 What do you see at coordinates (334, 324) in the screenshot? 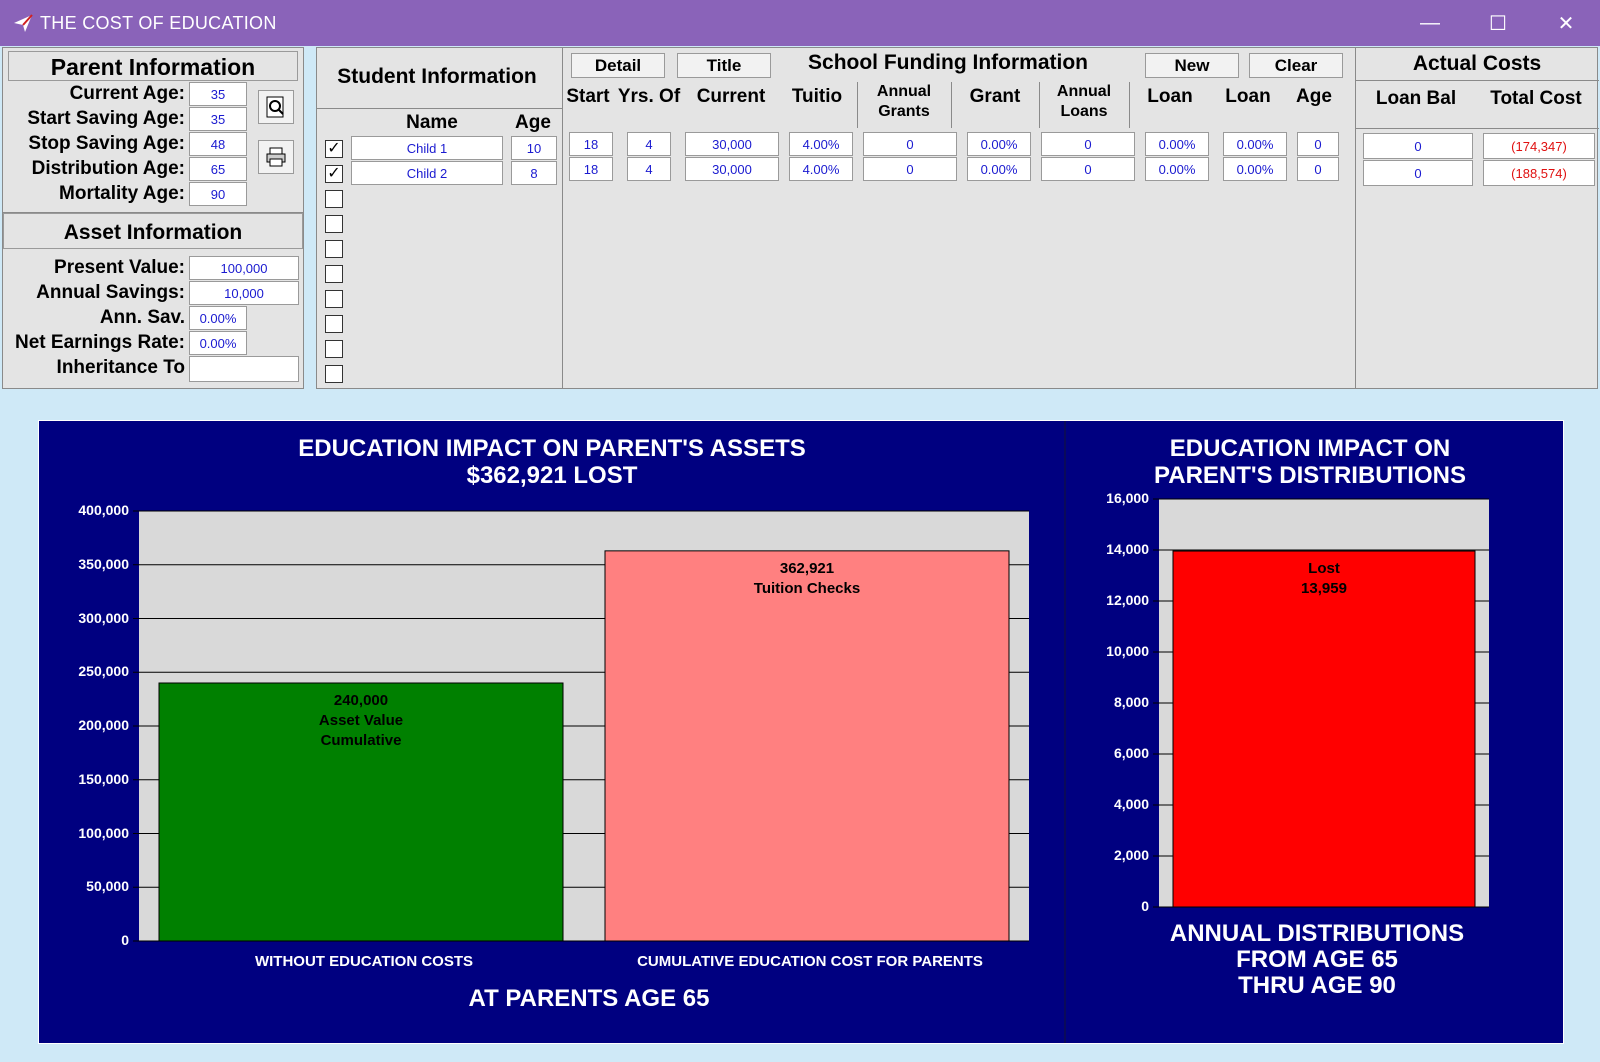
I see `child-8-checkbox` at bounding box center [334, 324].